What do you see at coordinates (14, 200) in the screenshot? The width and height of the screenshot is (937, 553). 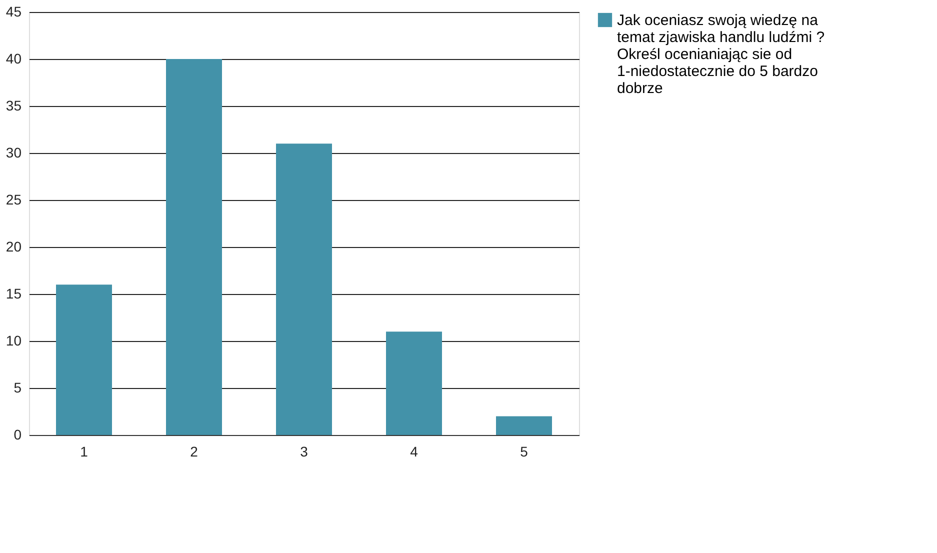 I see `y-tick-label: 25` at bounding box center [14, 200].